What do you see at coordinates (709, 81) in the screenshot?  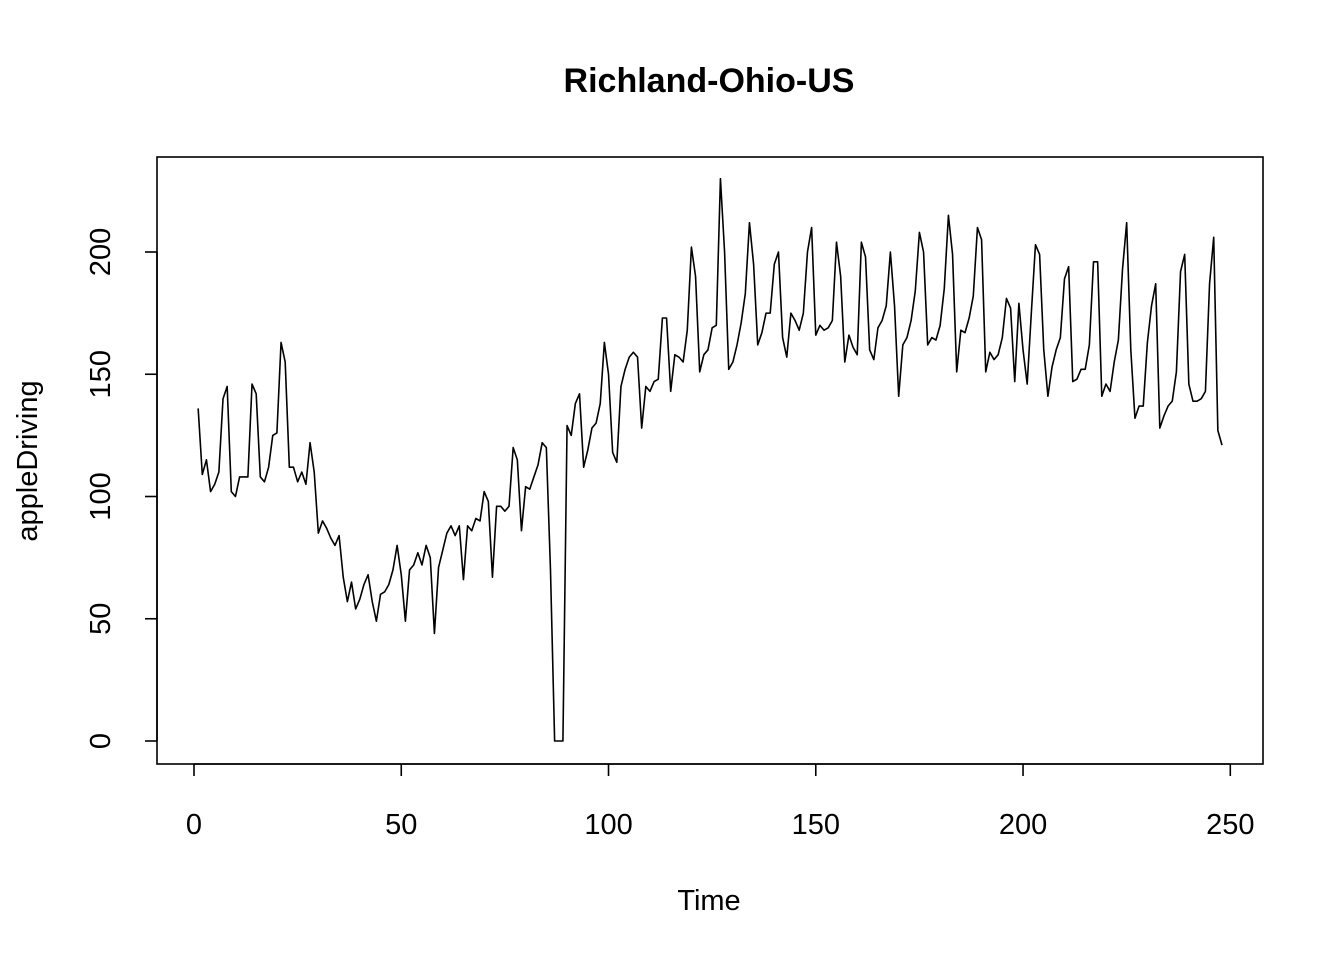 I see `chart-title: Richland-Ohio-US` at bounding box center [709, 81].